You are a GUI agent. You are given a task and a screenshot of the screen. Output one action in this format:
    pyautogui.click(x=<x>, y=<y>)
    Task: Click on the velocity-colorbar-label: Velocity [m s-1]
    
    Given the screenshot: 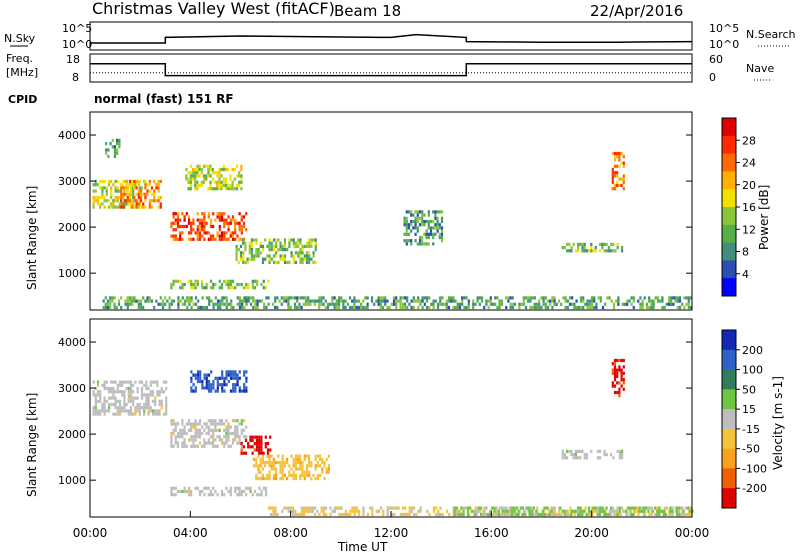 What is the action you would take?
    pyautogui.click(x=778, y=423)
    